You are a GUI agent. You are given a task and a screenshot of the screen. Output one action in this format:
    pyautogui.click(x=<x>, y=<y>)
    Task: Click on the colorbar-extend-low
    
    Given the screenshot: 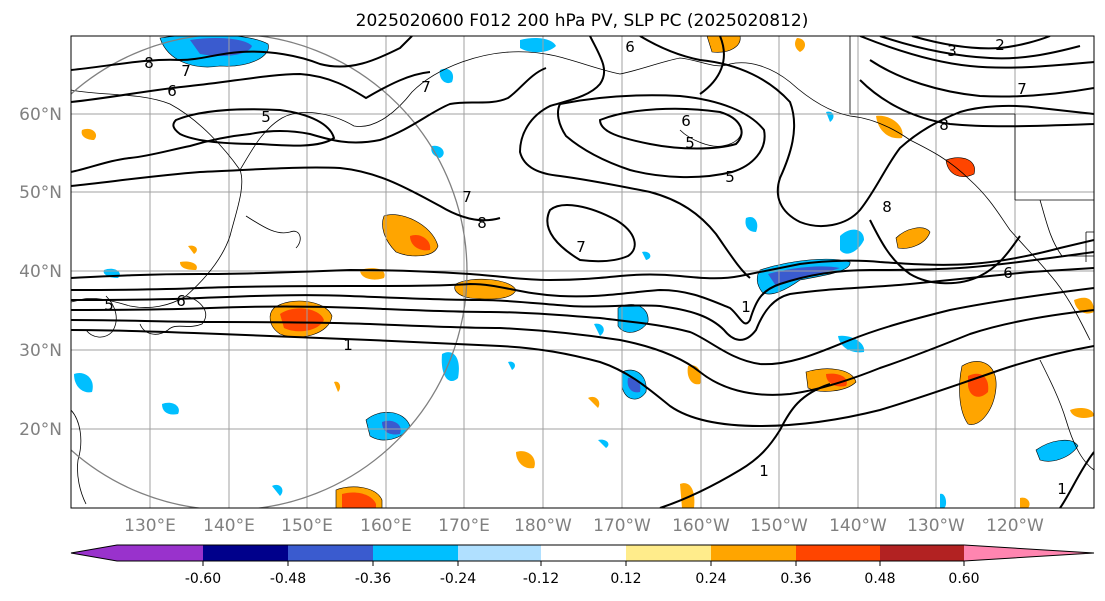 What is the action you would take?
    pyautogui.click(x=94, y=553)
    